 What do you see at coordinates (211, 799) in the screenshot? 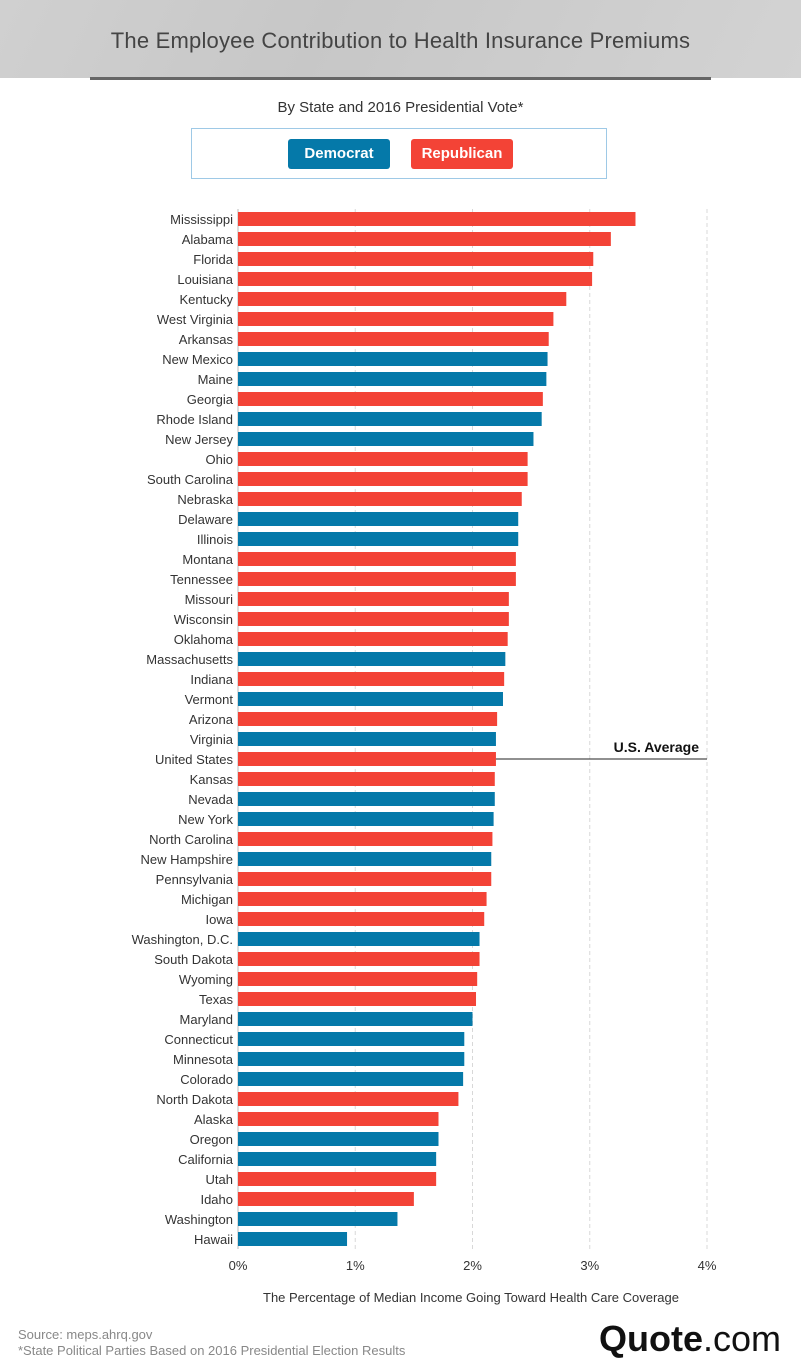
I see `category-label: Nevada` at bounding box center [211, 799].